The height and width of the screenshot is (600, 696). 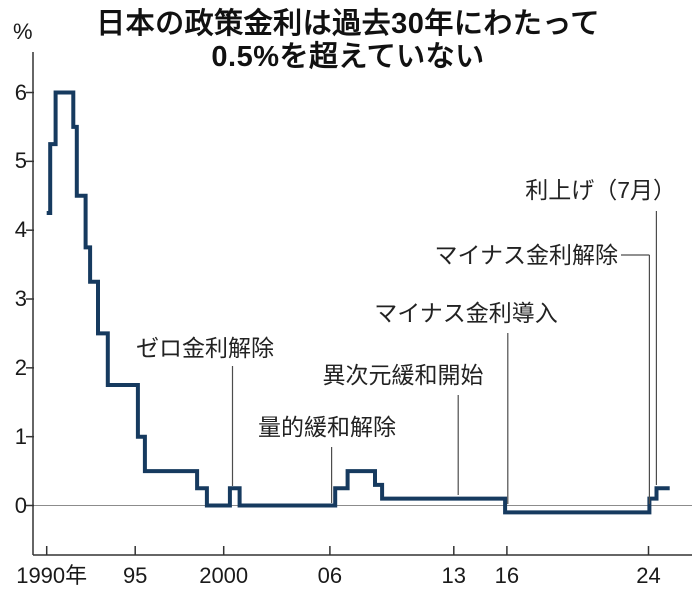 I want to click on y-tick-label: 3, so click(x=20, y=298).